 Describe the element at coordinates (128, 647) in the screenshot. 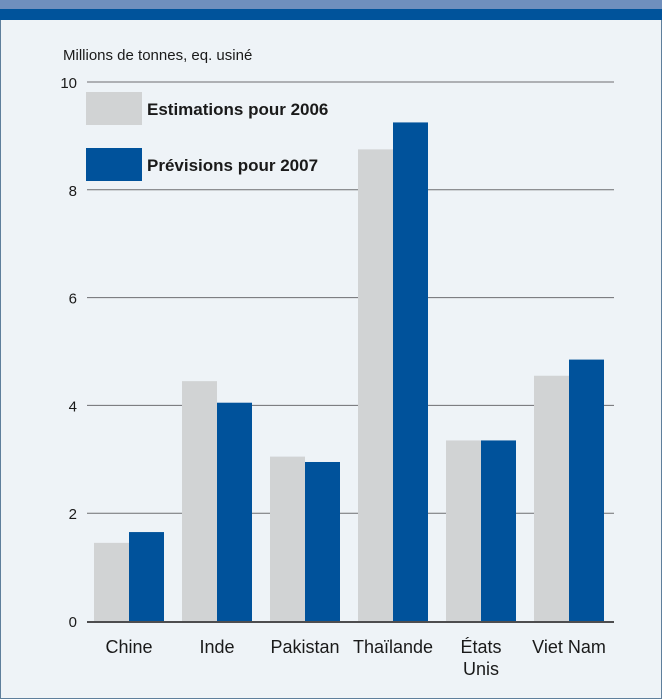

I see `x-tick-label: Chine` at that location.